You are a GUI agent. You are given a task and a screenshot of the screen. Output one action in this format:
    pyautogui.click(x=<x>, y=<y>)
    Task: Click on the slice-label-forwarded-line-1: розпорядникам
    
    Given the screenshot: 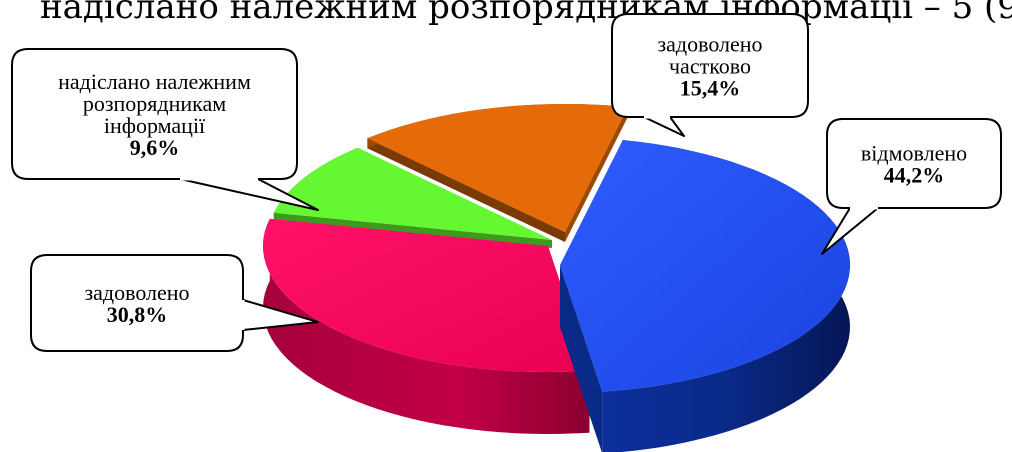 What is the action you would take?
    pyautogui.click(x=154, y=103)
    